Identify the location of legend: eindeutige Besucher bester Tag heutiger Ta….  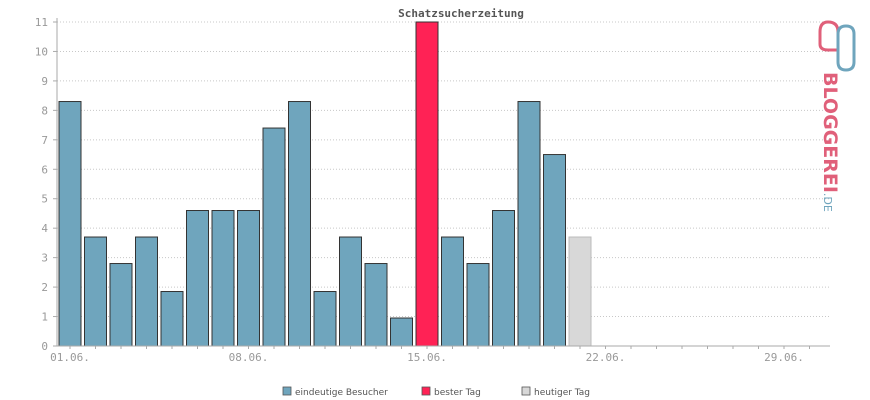
(436, 392).